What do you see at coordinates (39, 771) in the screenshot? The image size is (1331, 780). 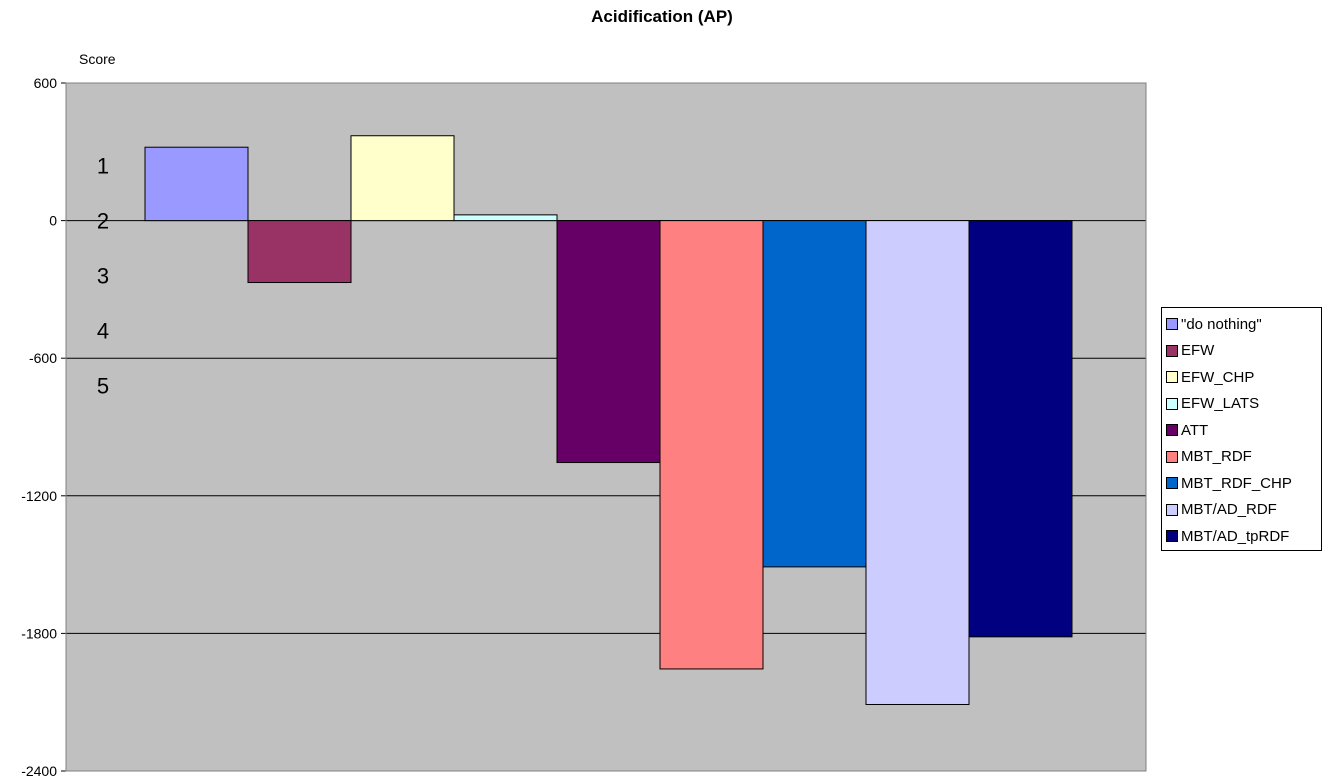 I see `y-tick-label: -2400` at bounding box center [39, 771].